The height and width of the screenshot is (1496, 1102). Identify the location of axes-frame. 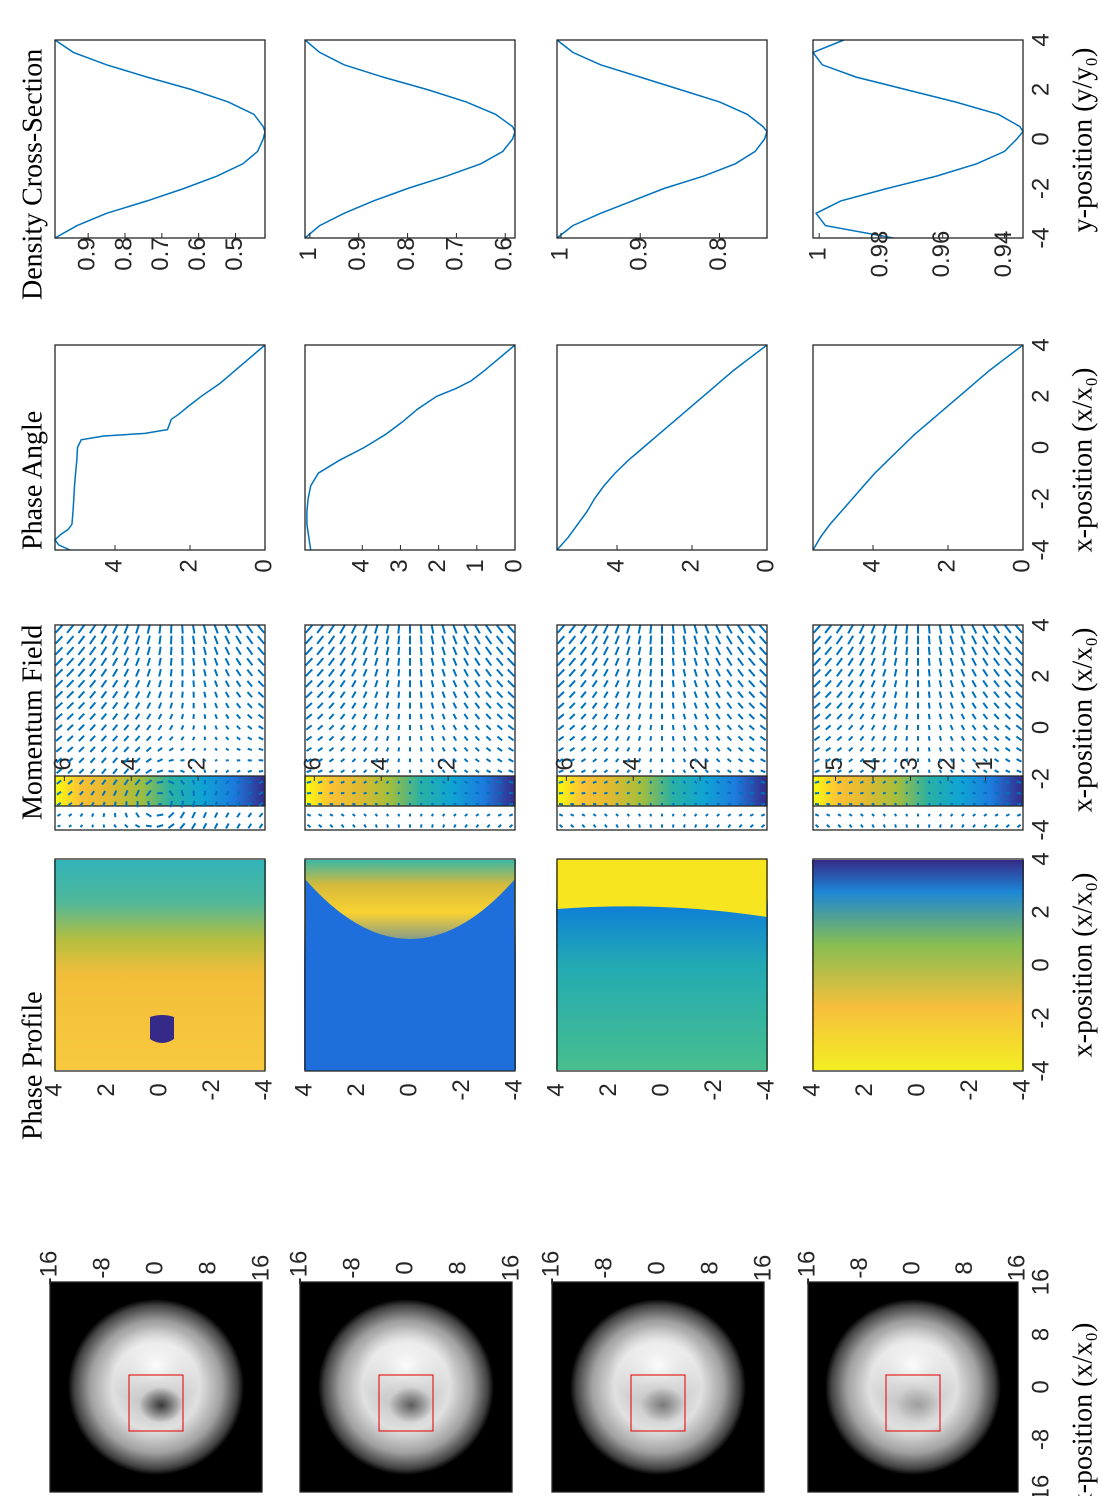
(918, 727).